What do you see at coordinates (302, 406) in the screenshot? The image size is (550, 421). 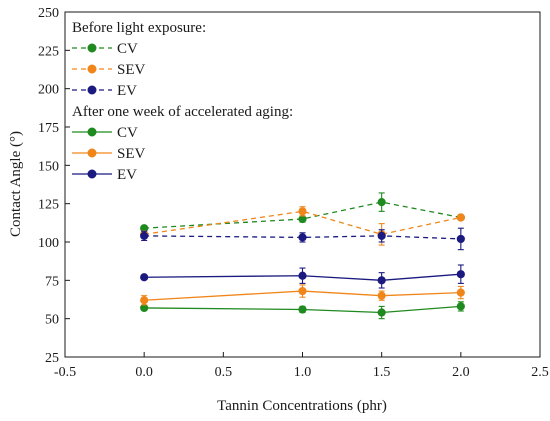 I see `x-axis-label: Tannin Concentrations (phr)` at bounding box center [302, 406].